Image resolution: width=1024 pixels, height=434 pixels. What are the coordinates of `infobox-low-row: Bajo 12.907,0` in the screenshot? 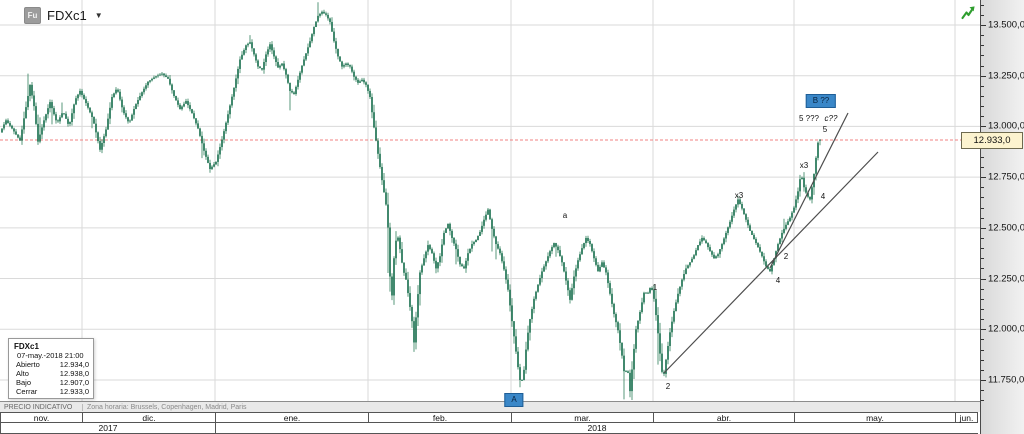 It's located at (52, 382).